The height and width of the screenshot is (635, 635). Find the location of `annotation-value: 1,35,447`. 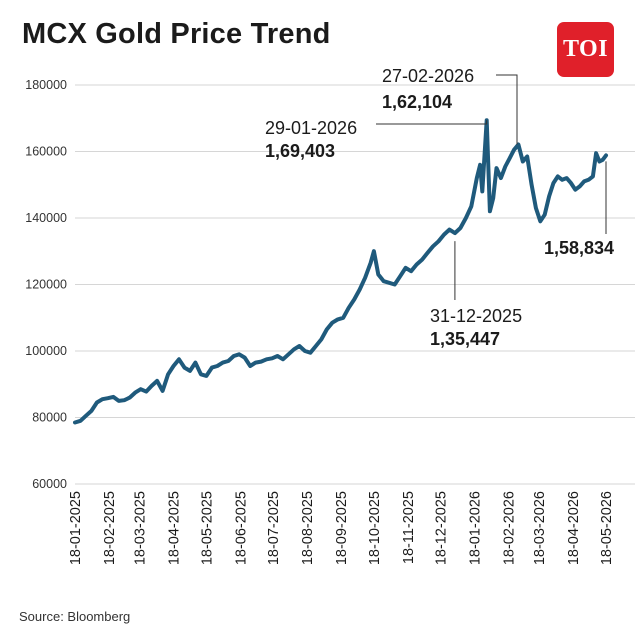

annotation-value: 1,35,447 is located at coordinates (465, 339).